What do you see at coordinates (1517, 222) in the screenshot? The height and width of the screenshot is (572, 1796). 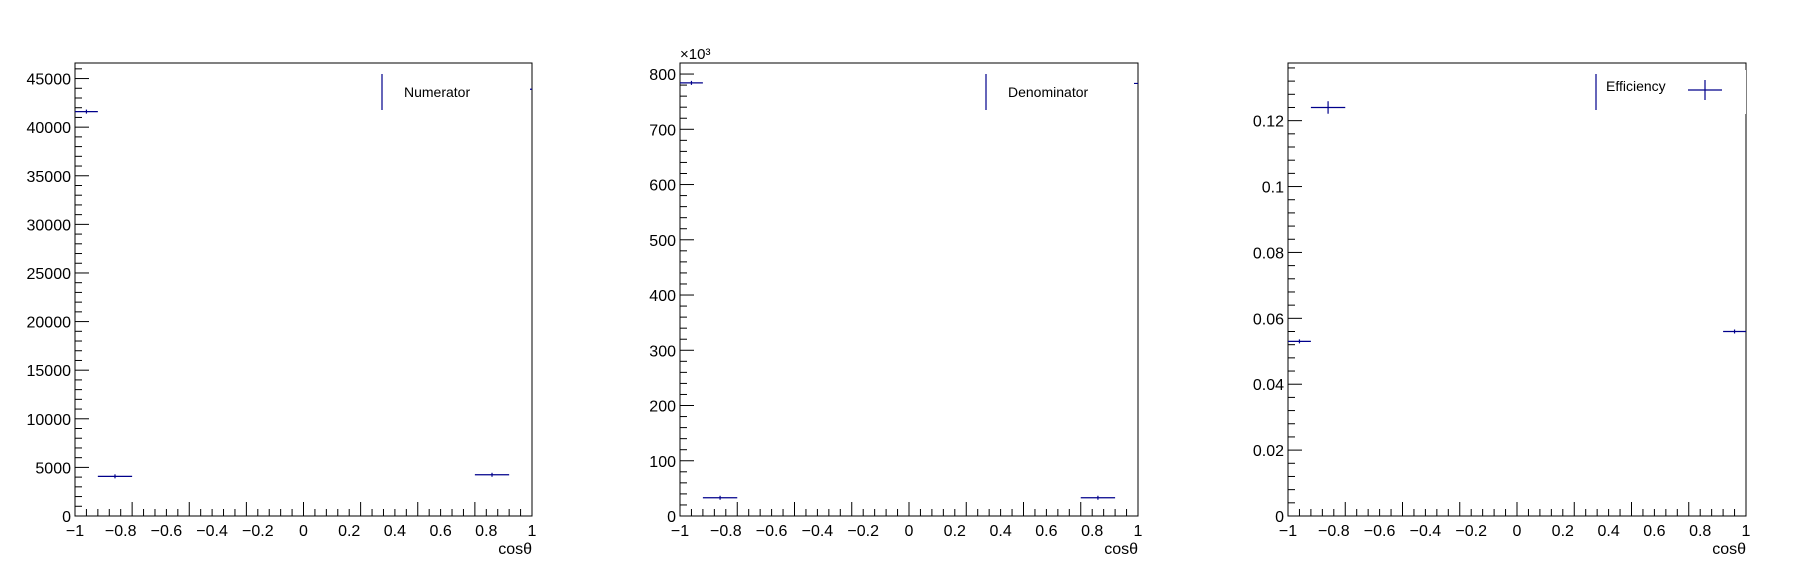 I see `data-points` at bounding box center [1517, 222].